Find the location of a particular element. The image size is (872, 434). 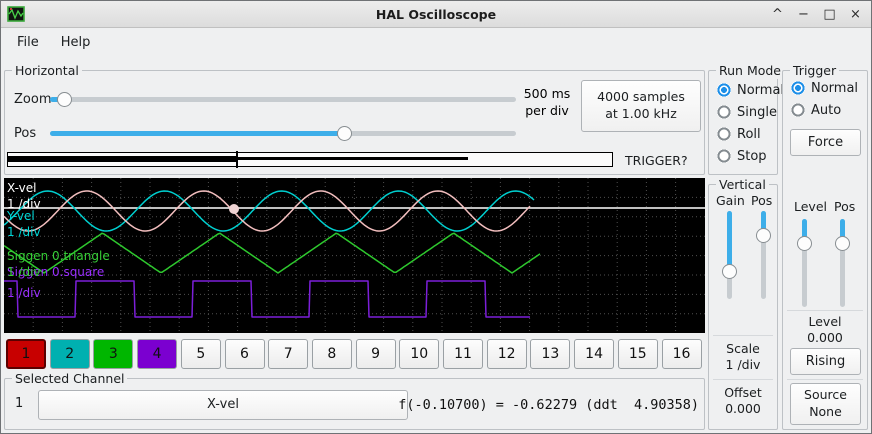

trigger-level-slider is located at coordinates (804, 263).